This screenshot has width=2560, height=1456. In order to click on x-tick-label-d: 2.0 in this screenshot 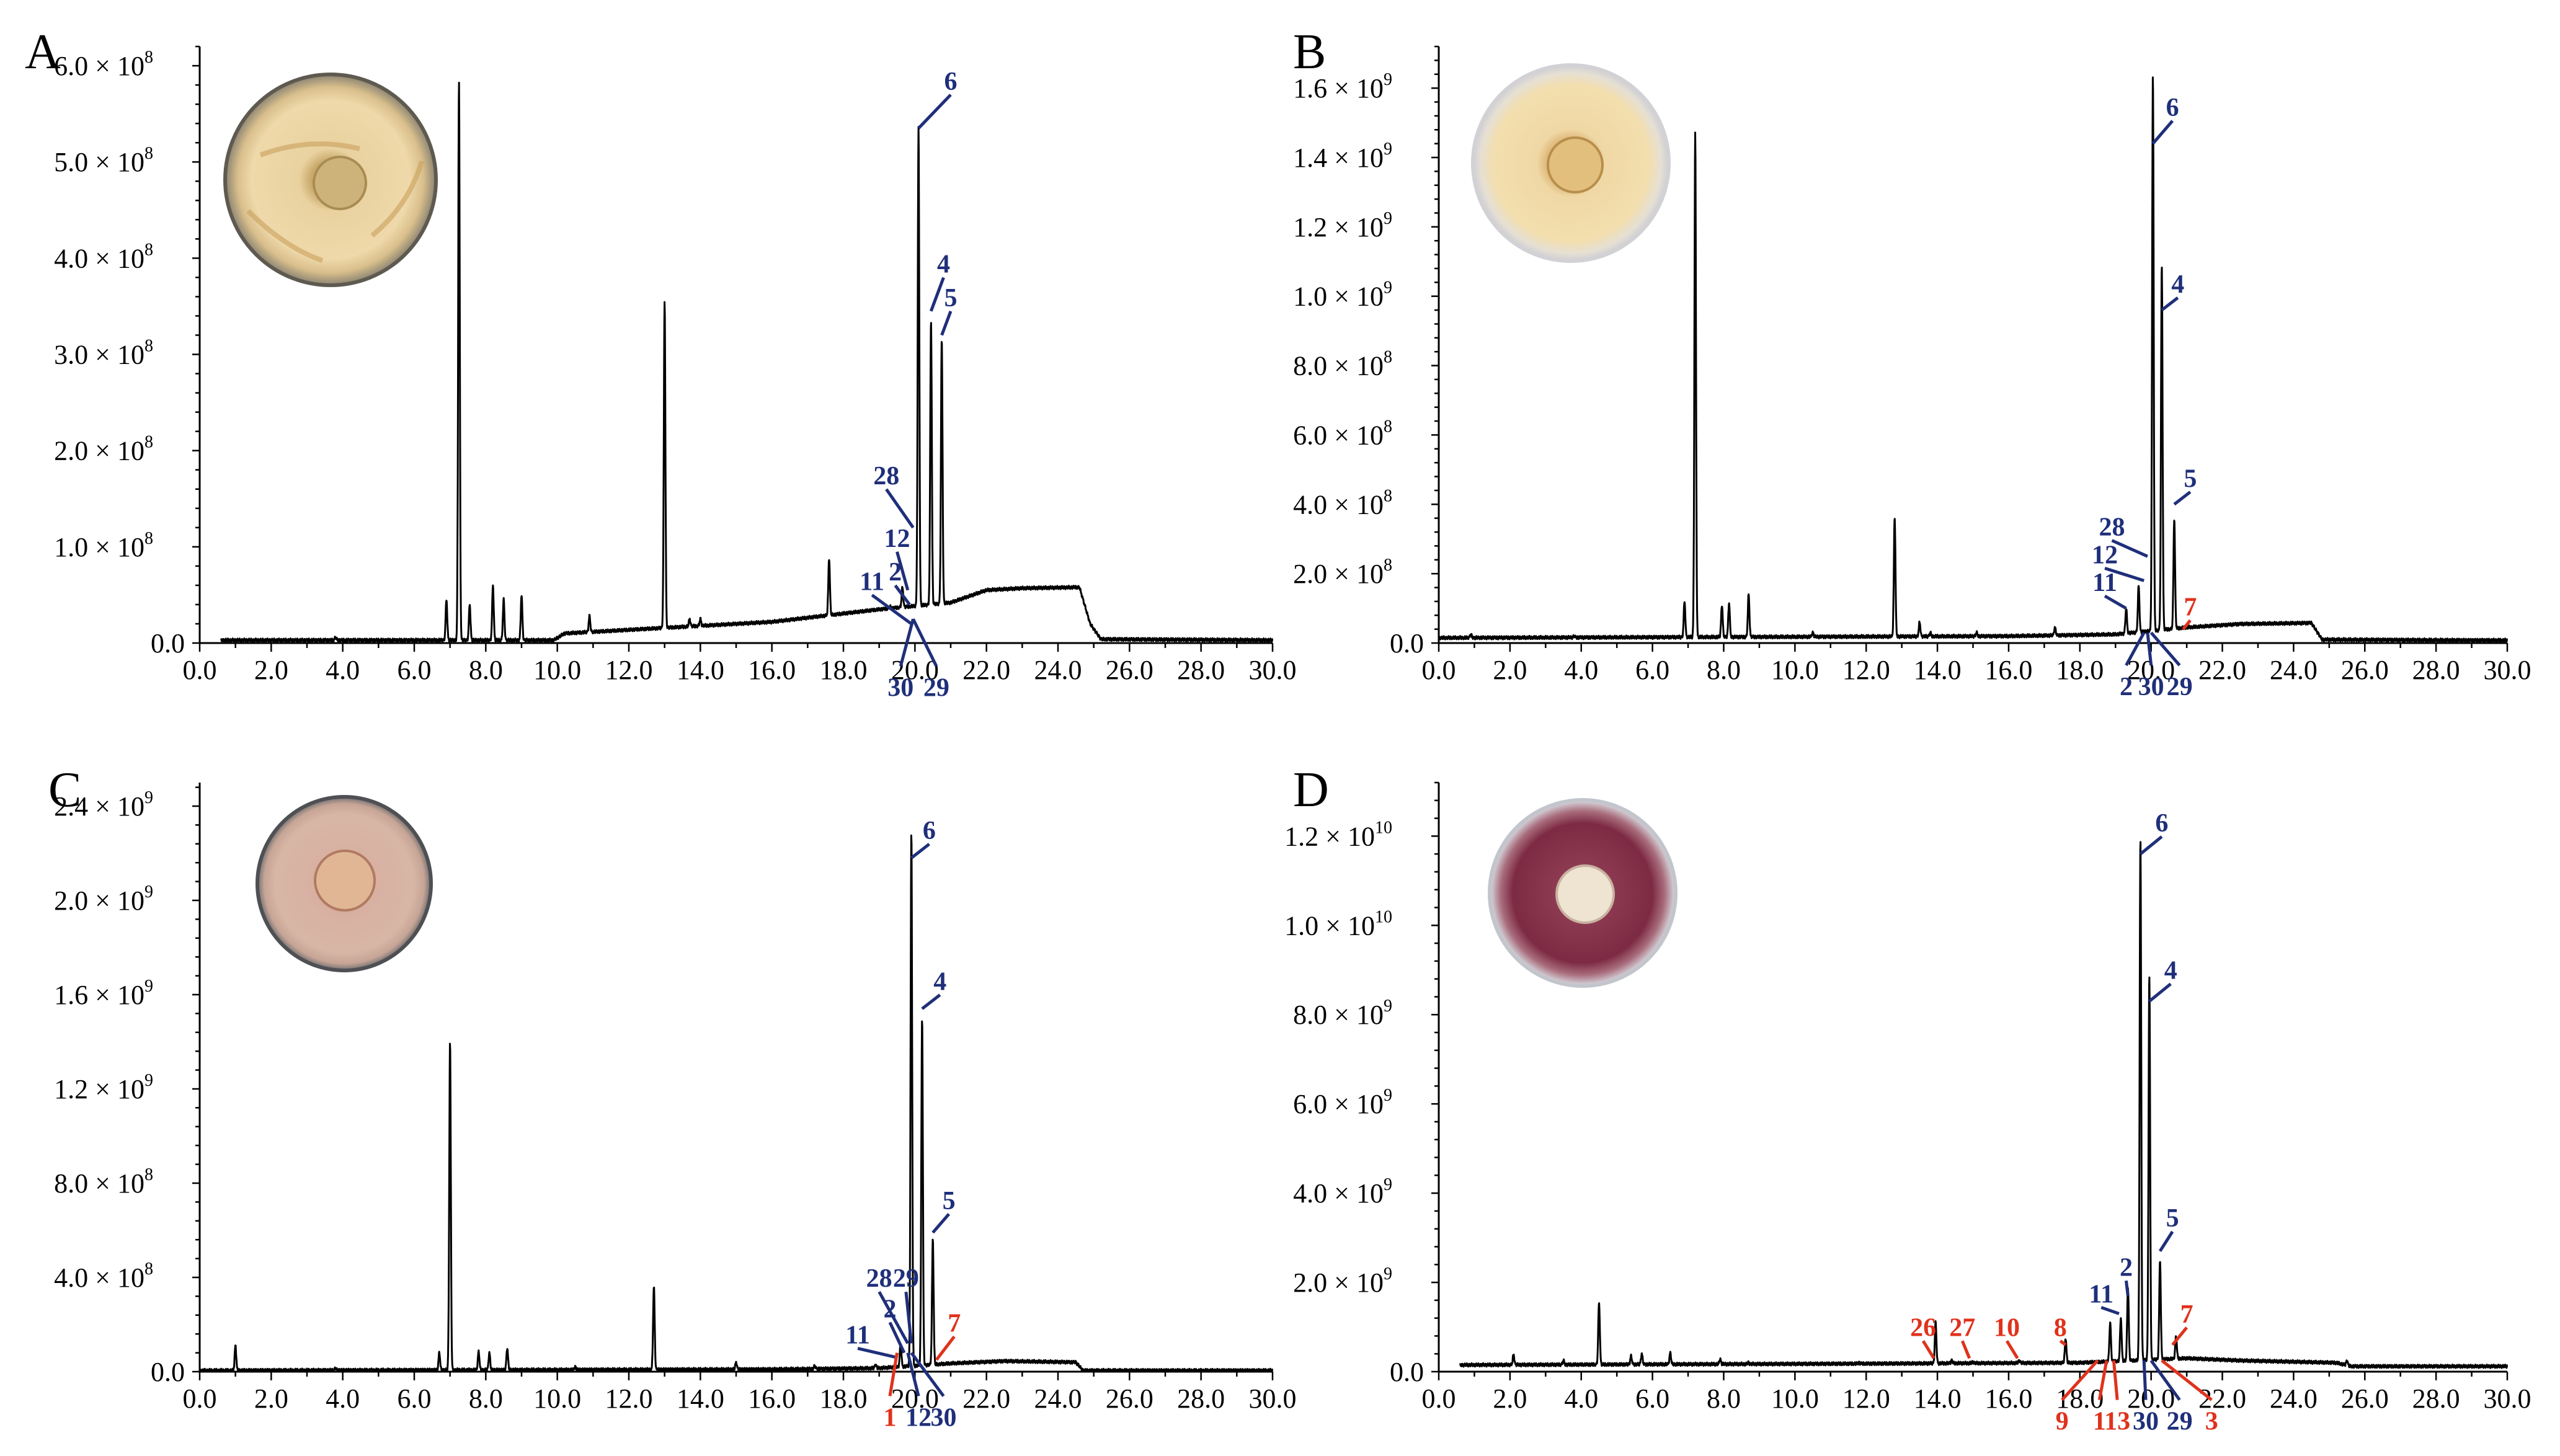, I will do `click(1510, 1399)`.